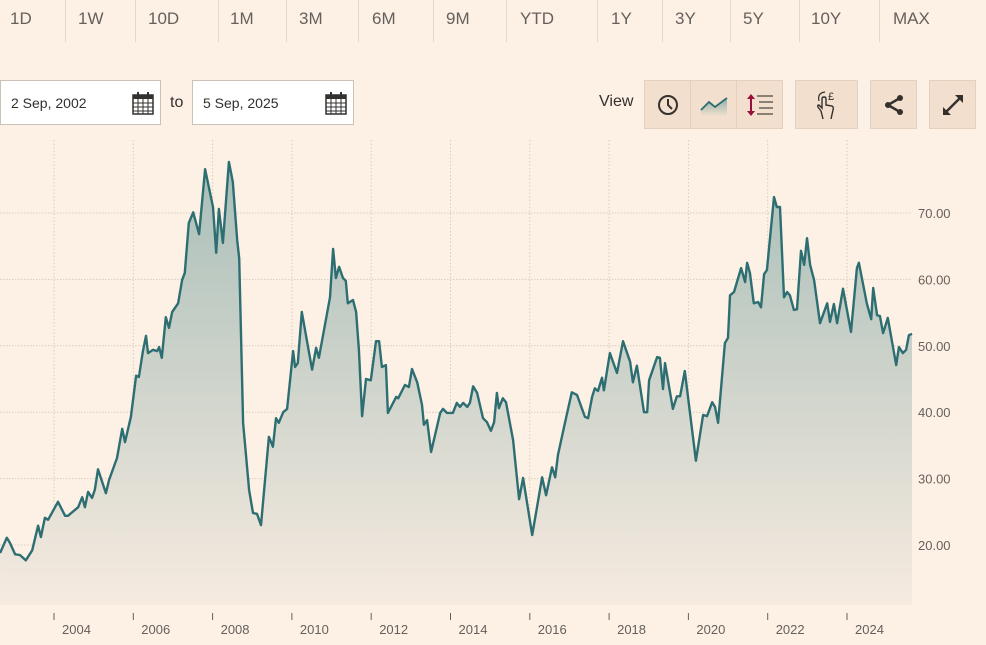  Describe the element at coordinates (911, 18) in the screenshot. I see `tab-max: MAX` at that location.